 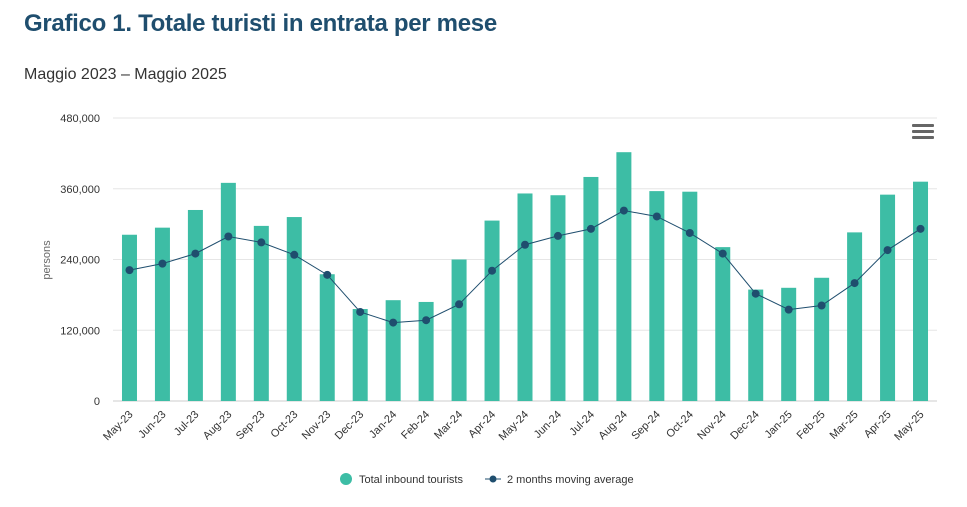 What do you see at coordinates (844, 425) in the screenshot?
I see `x-tick-label: Mar-25` at bounding box center [844, 425].